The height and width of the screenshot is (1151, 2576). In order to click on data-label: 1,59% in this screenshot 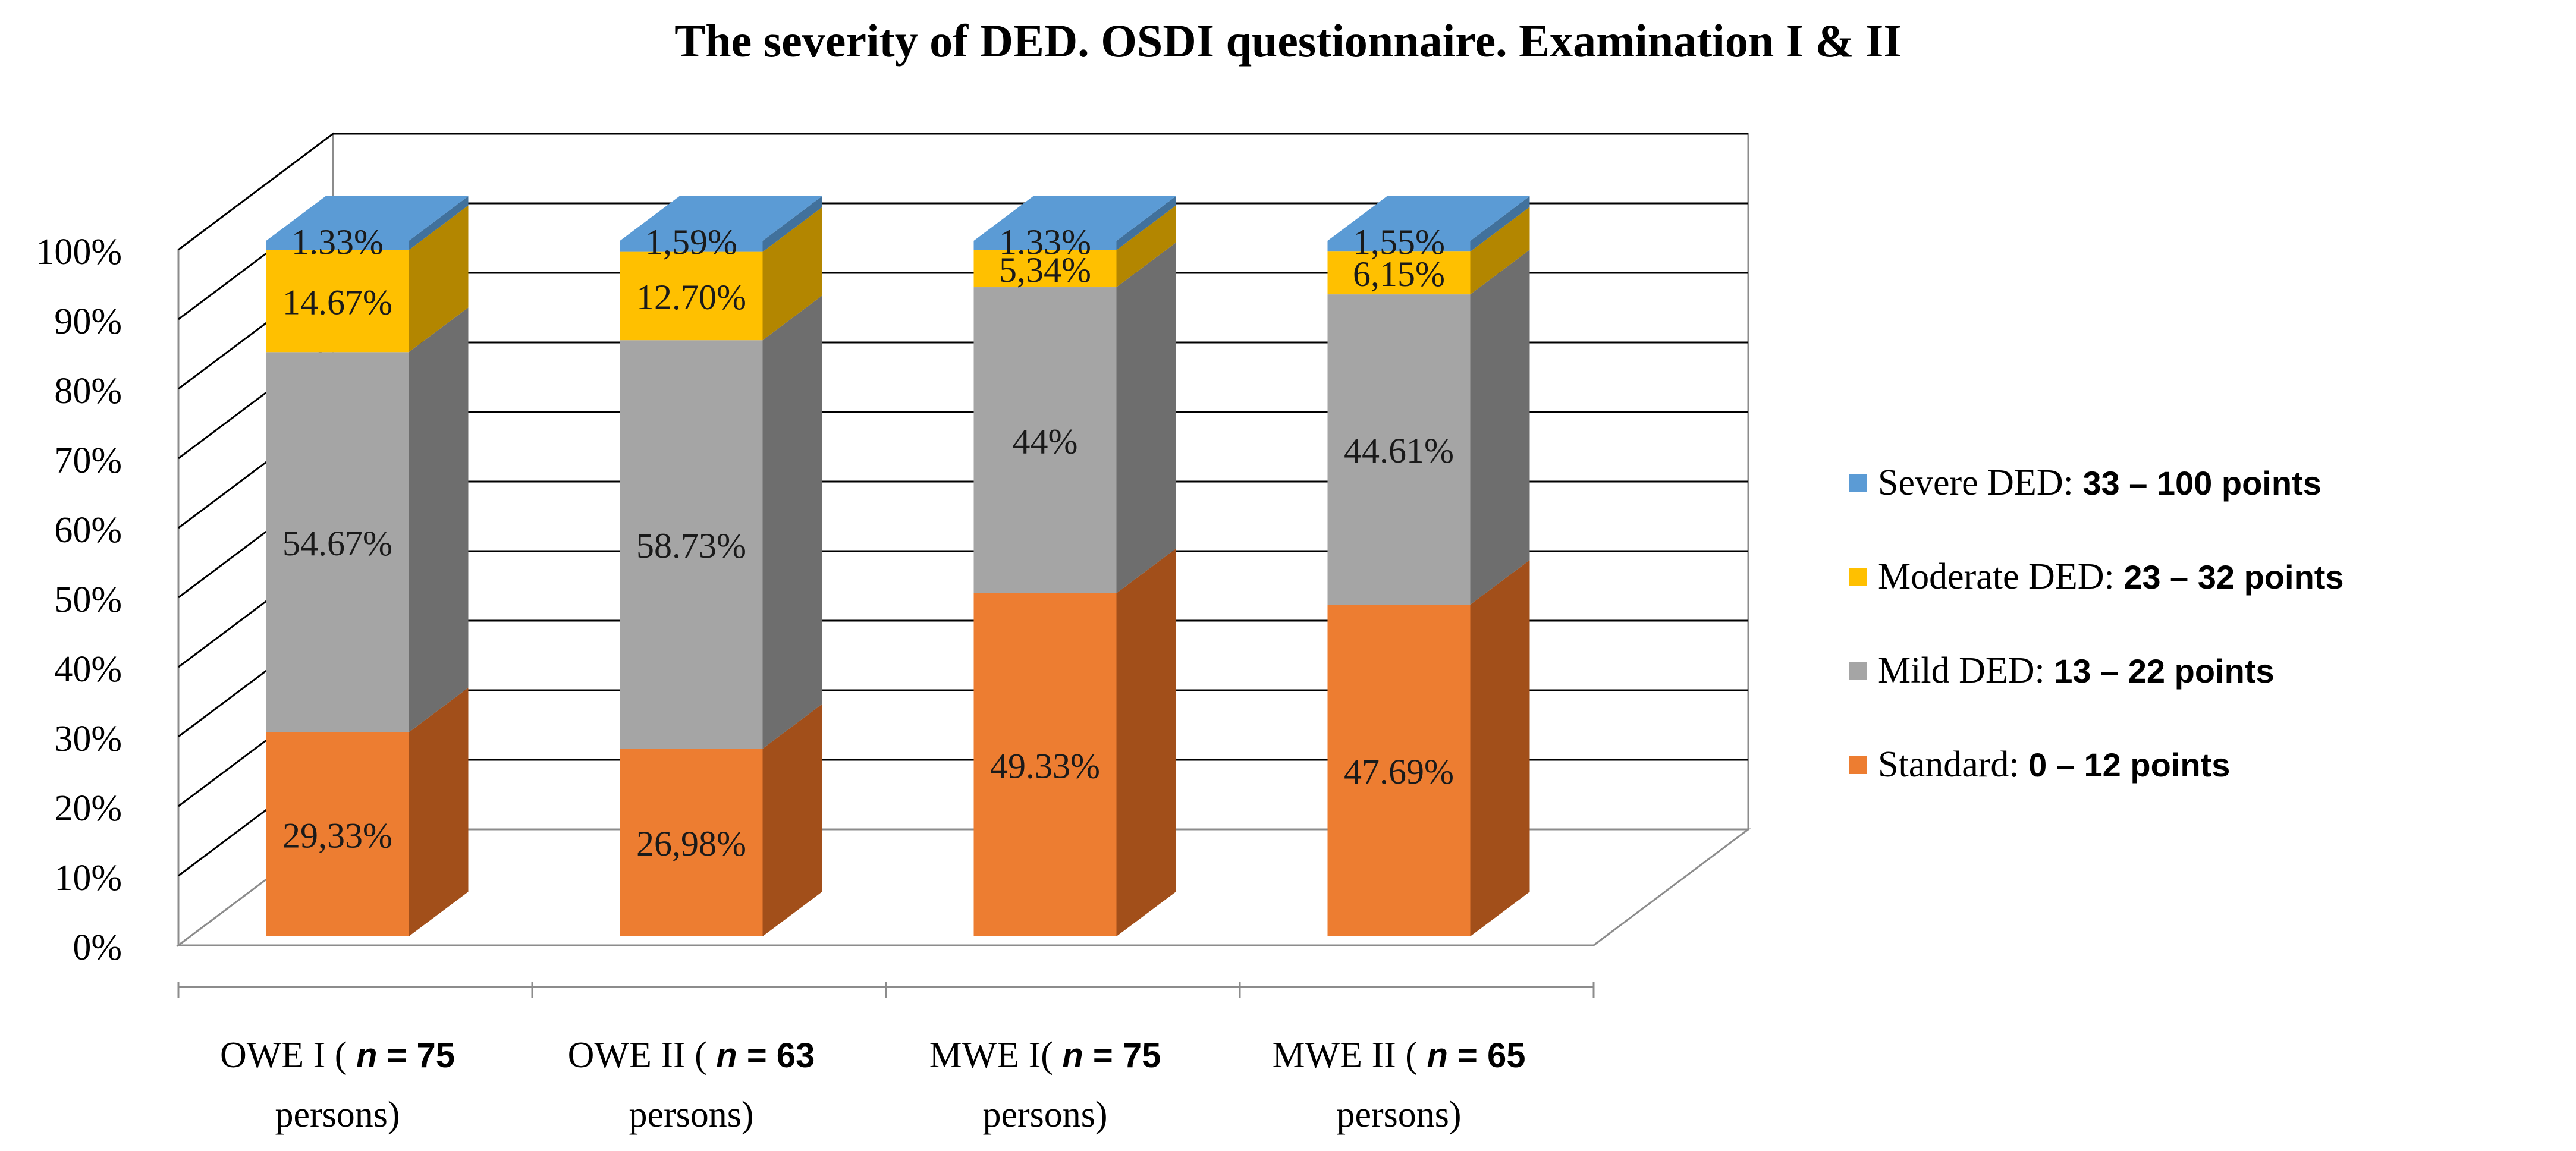, I will do `click(691, 242)`.